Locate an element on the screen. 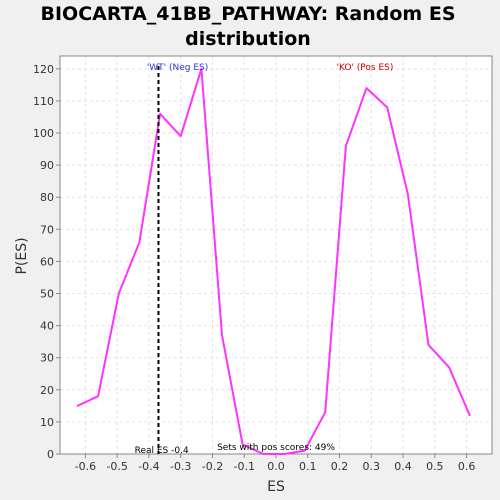 This screenshot has height=500, width=500. y-tick-label: 30 is located at coordinates (47, 358).